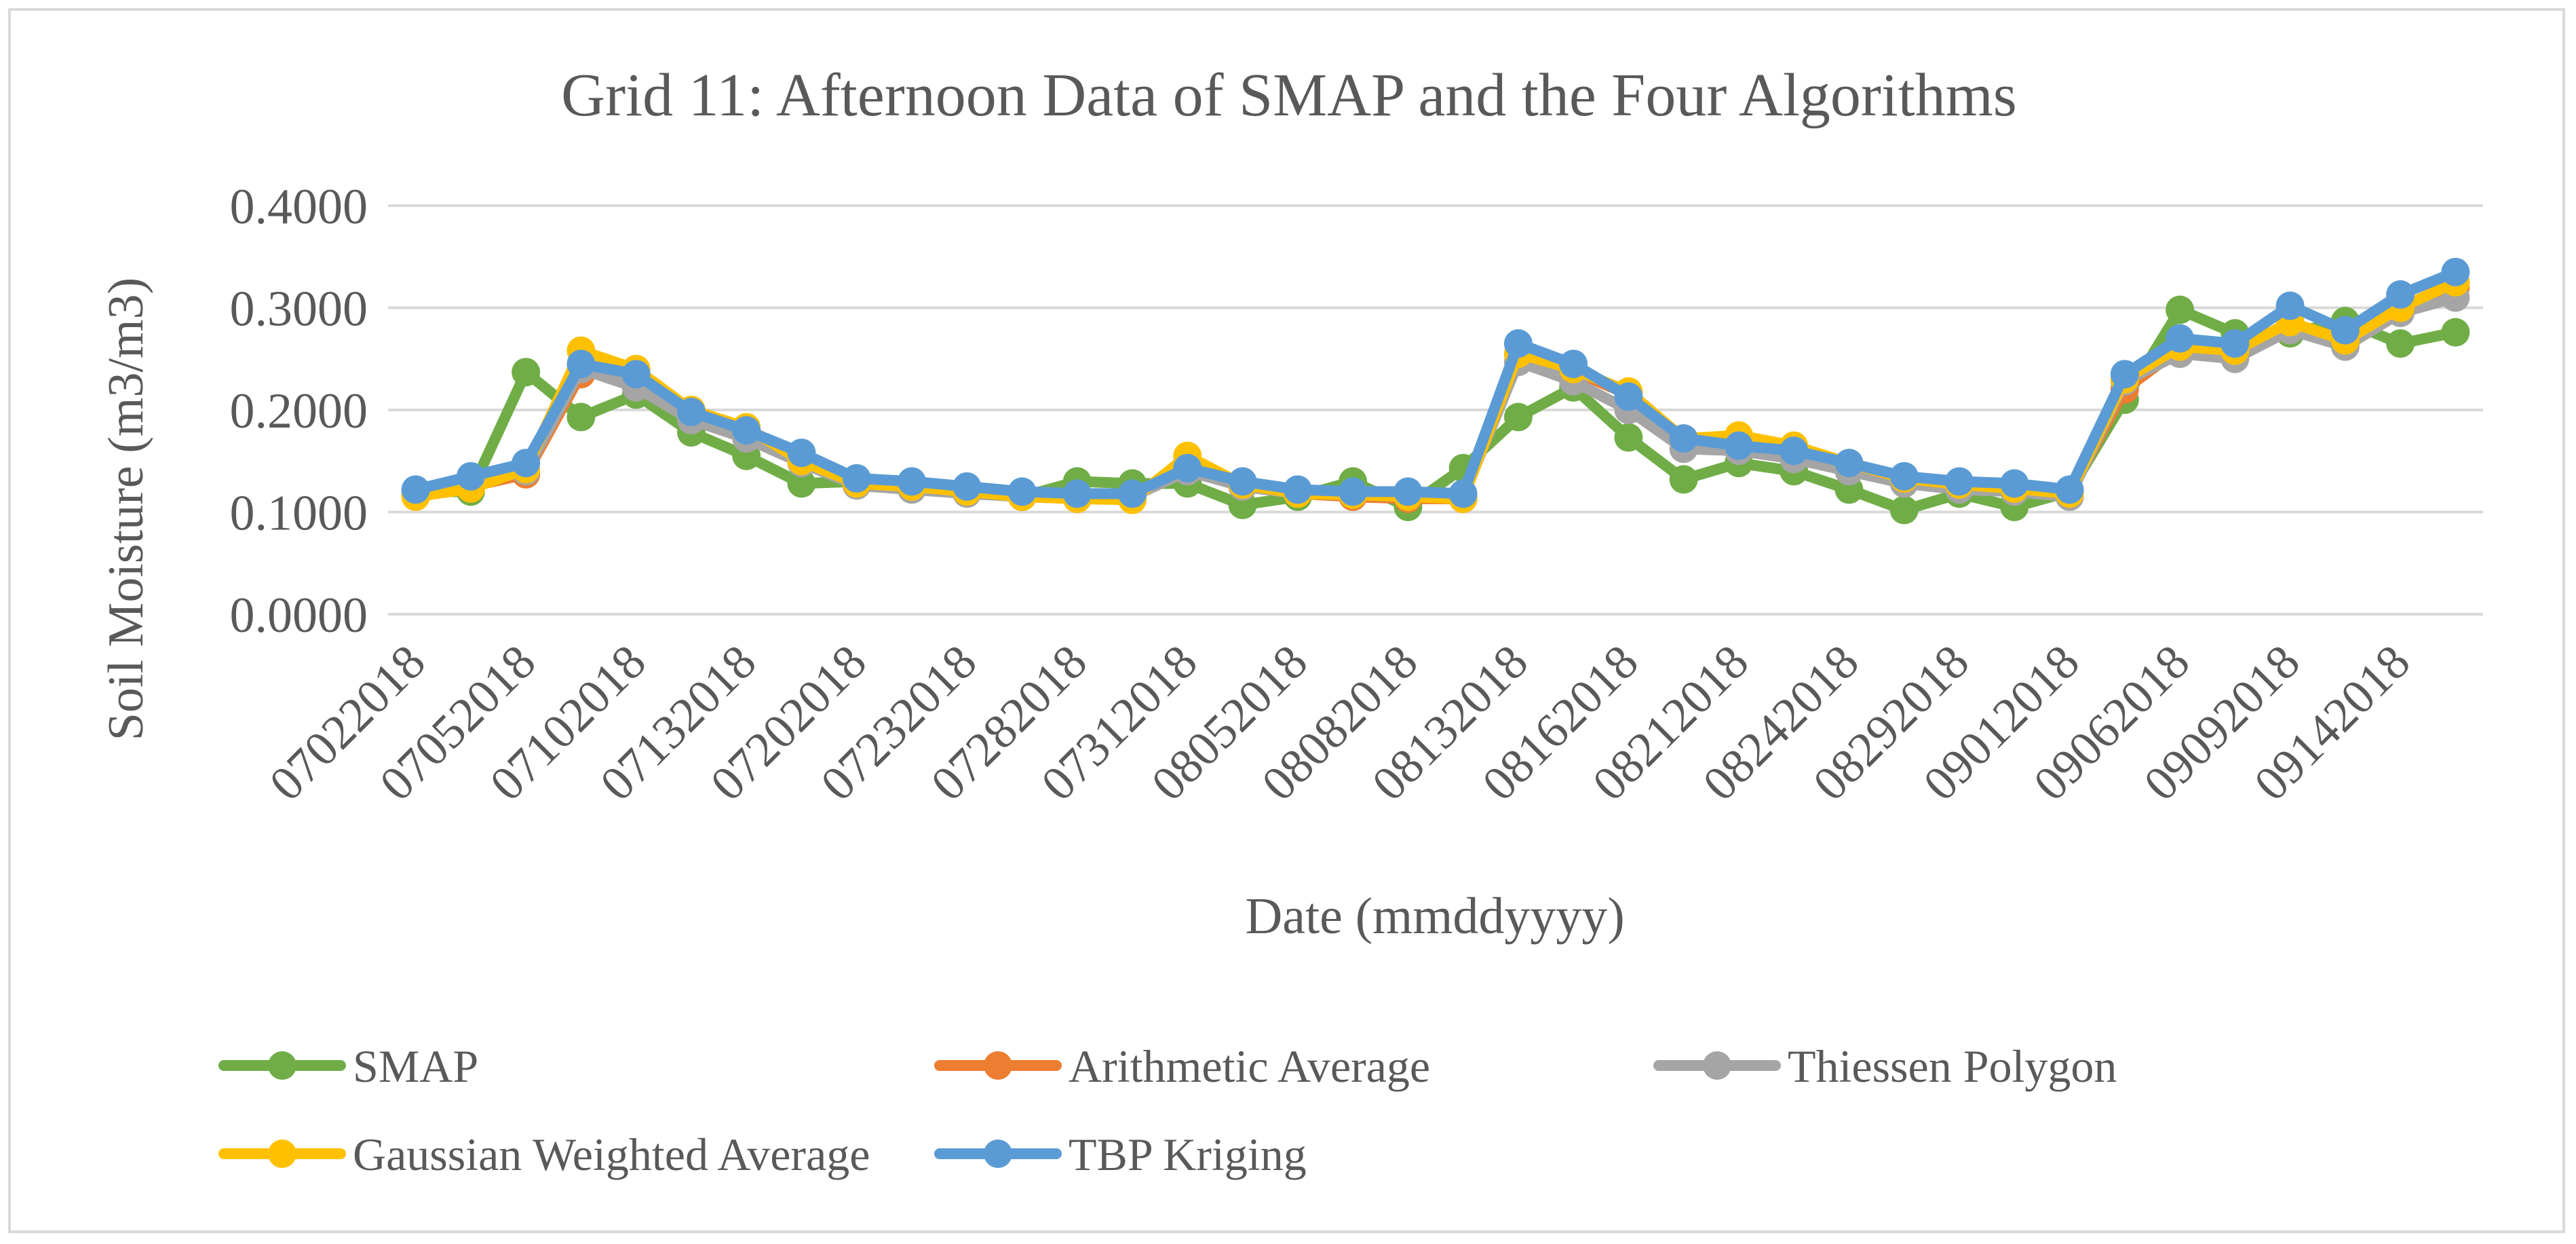 Image resolution: width=2576 pixels, height=1244 pixels. I want to click on legend-item-tbp-kriging: TBP Kriging, so click(1120, 1154).